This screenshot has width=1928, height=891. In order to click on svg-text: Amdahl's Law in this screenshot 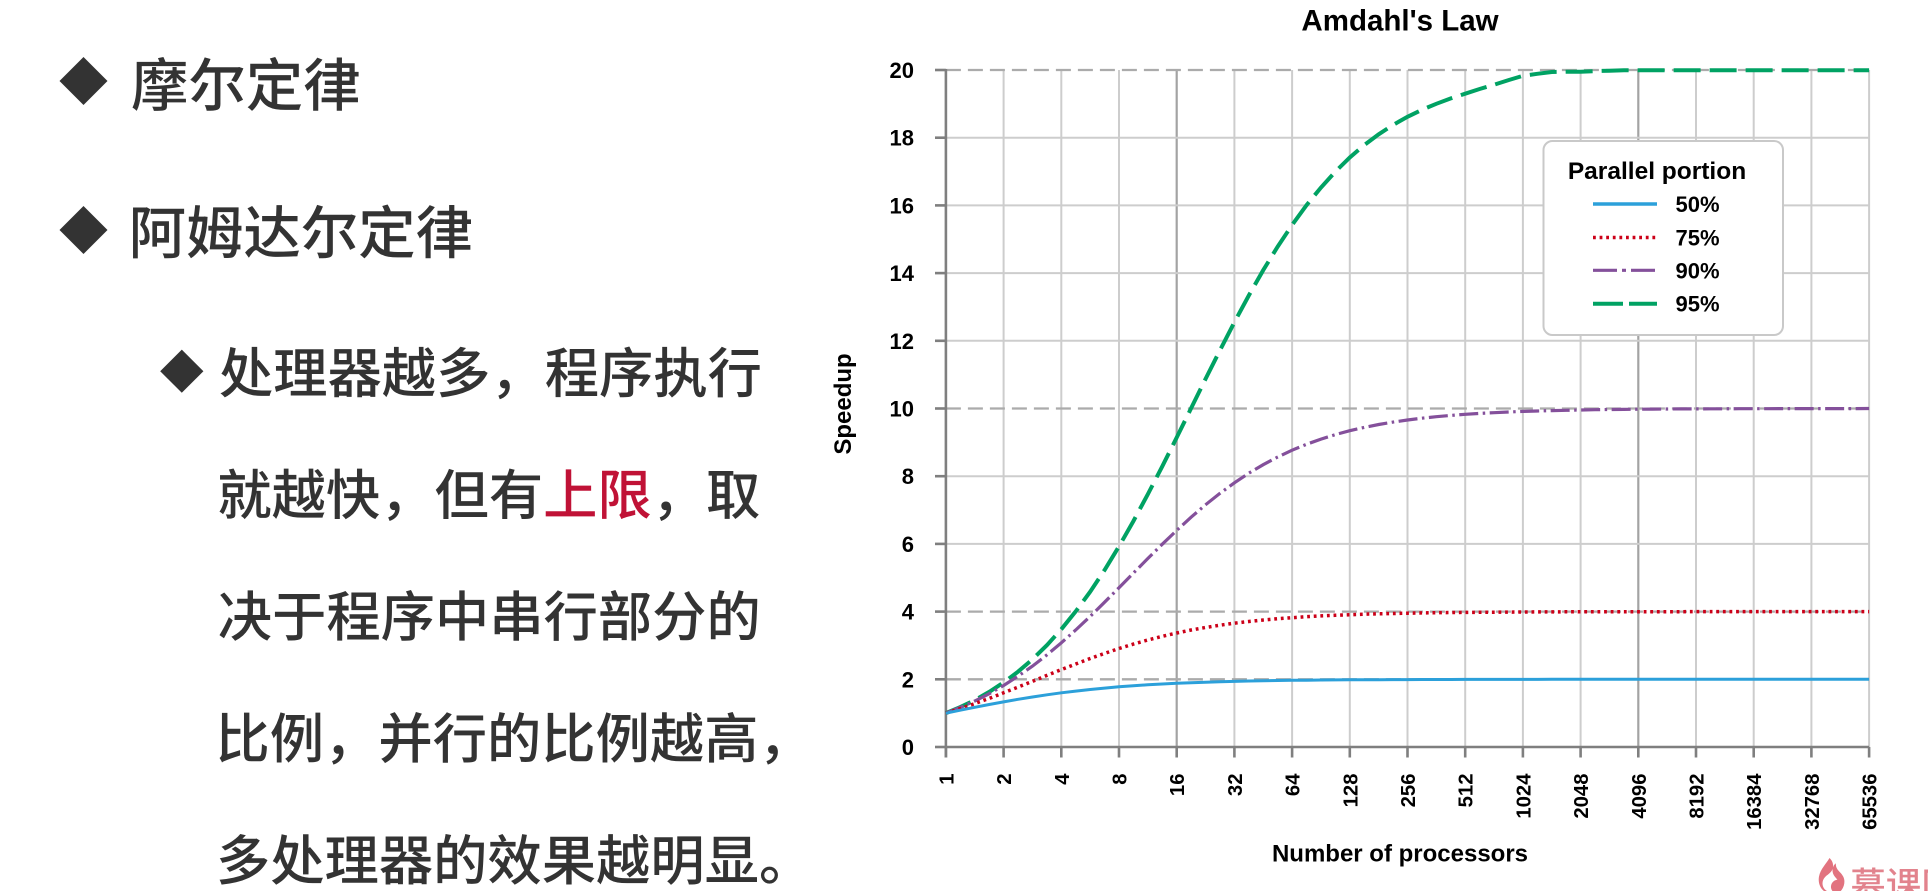, I will do `click(1399, 20)`.